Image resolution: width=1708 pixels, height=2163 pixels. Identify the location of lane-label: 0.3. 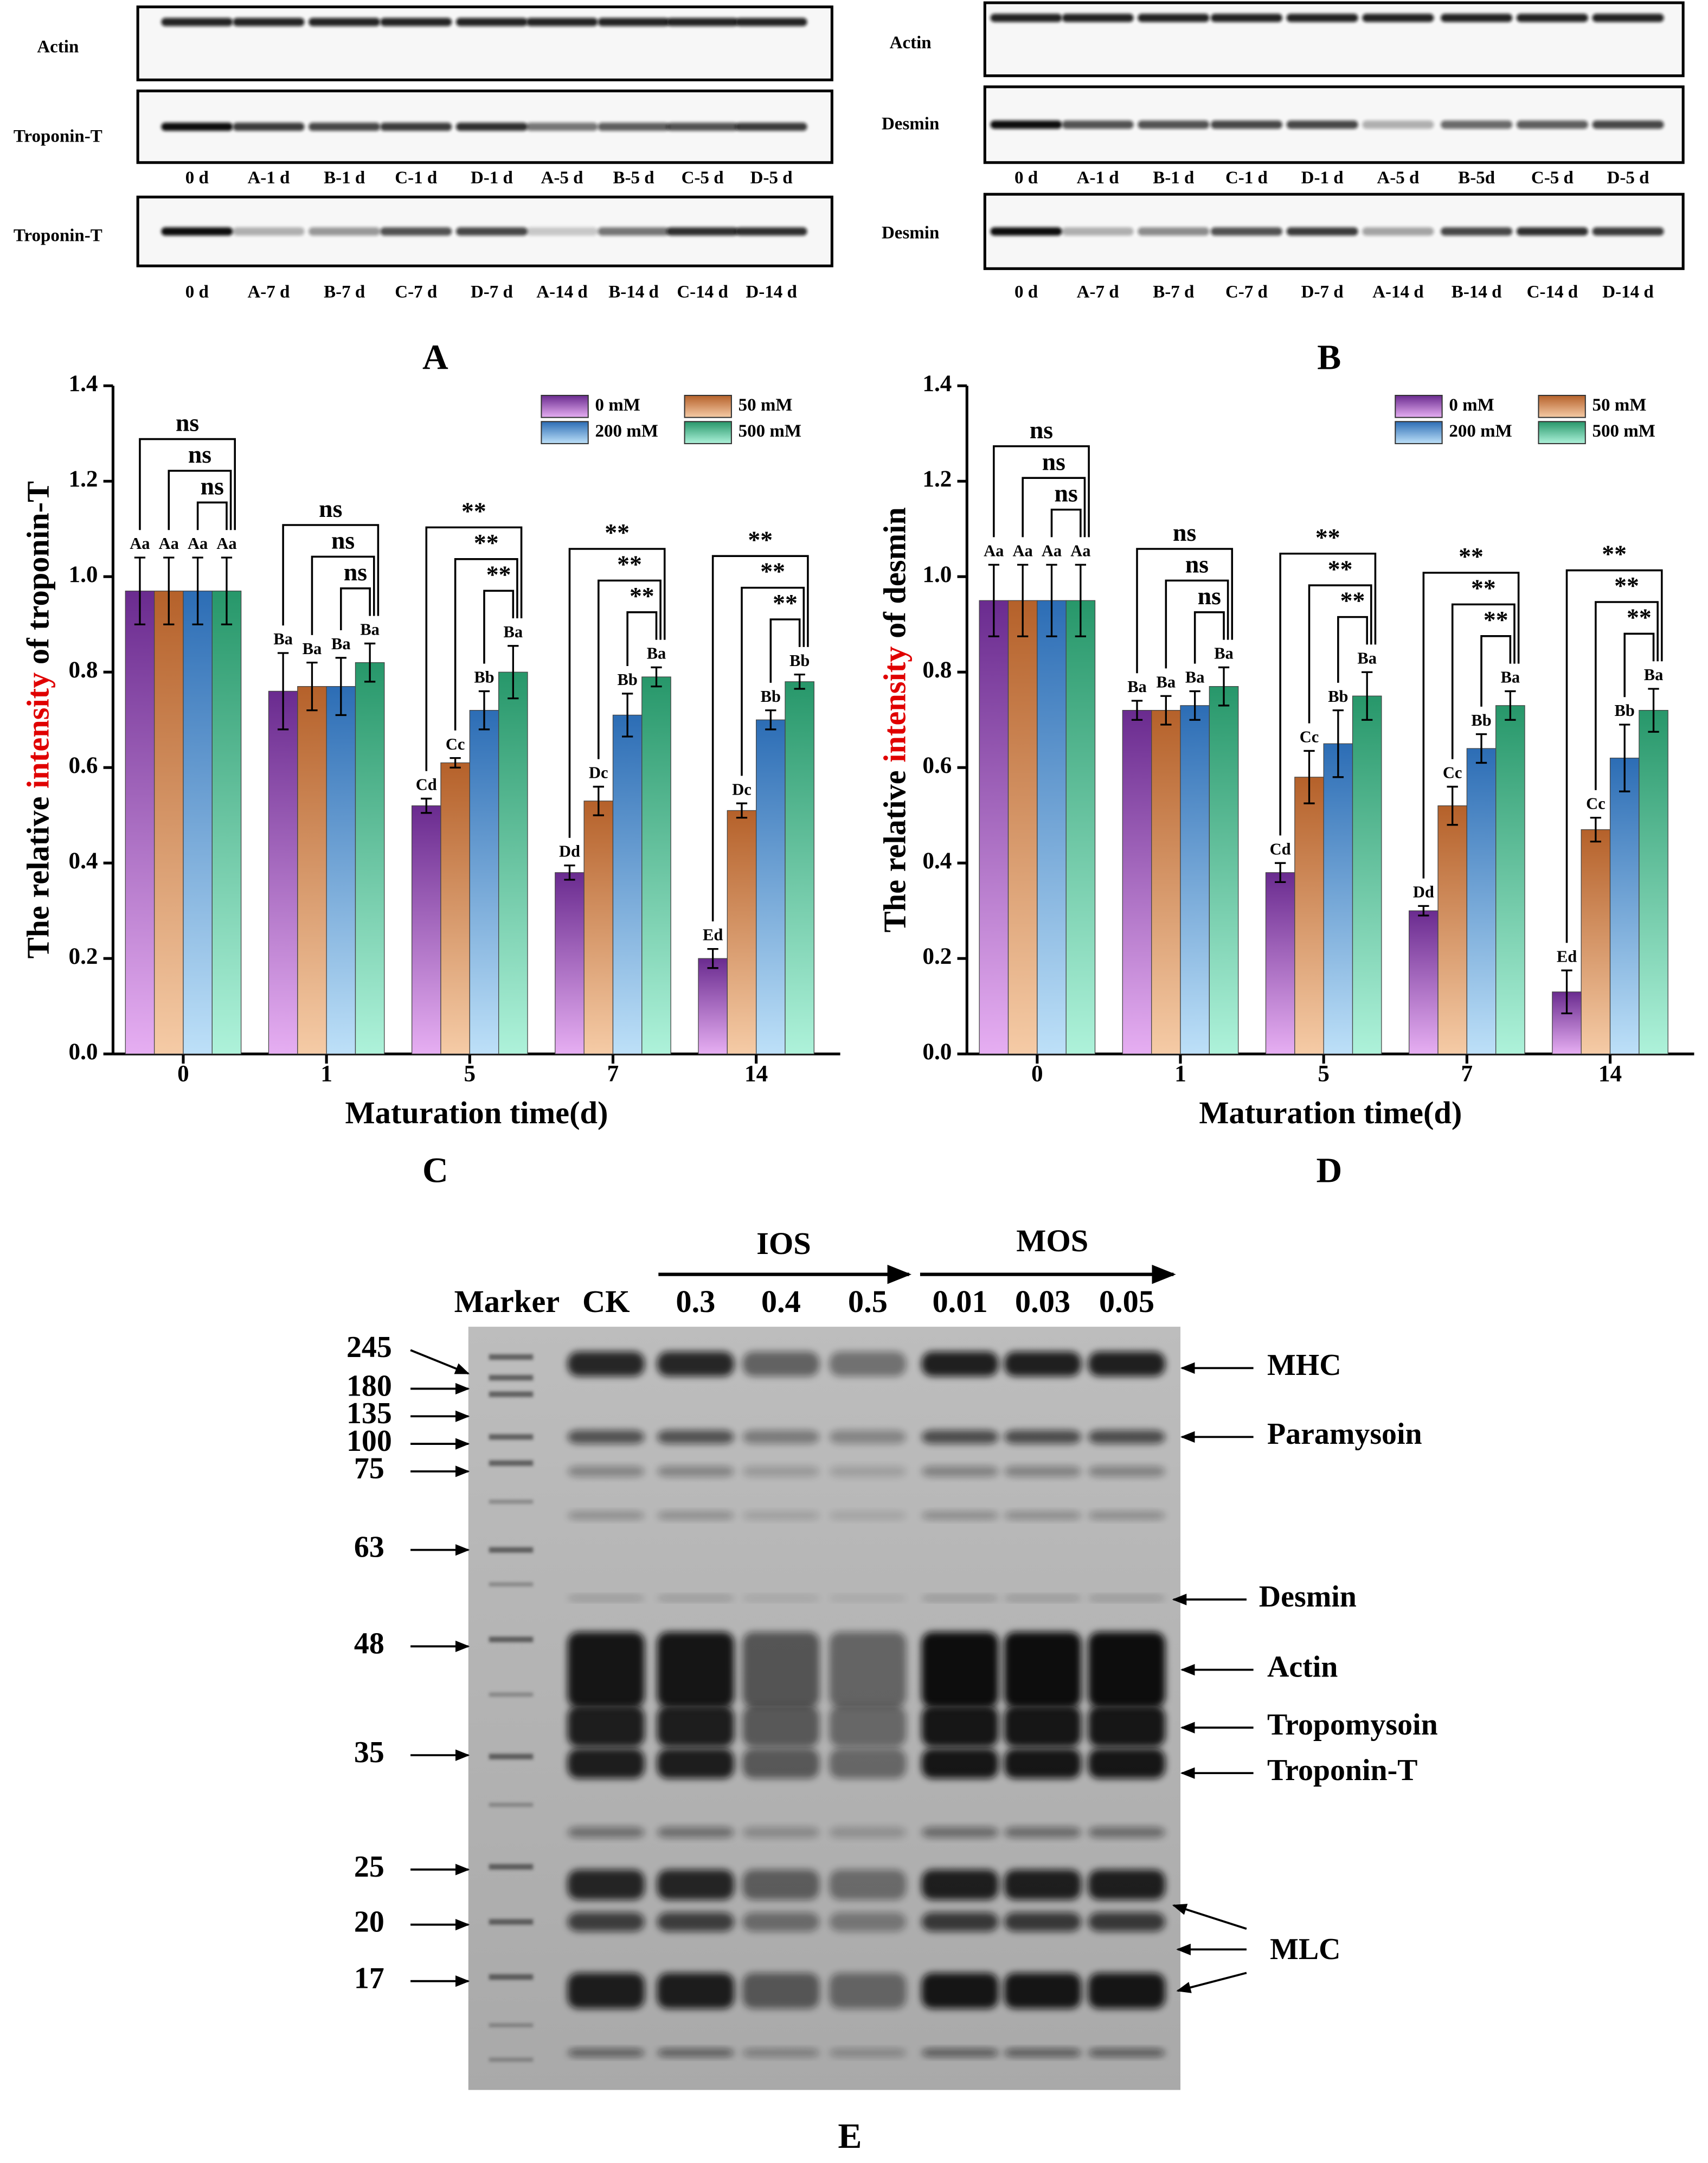
(695, 1301).